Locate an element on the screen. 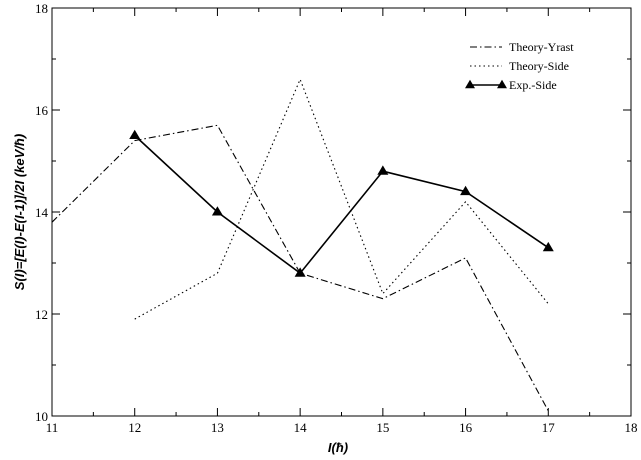 The image size is (641, 460). legend-item-theory-side: Theory-Side is located at coordinates (519, 66).